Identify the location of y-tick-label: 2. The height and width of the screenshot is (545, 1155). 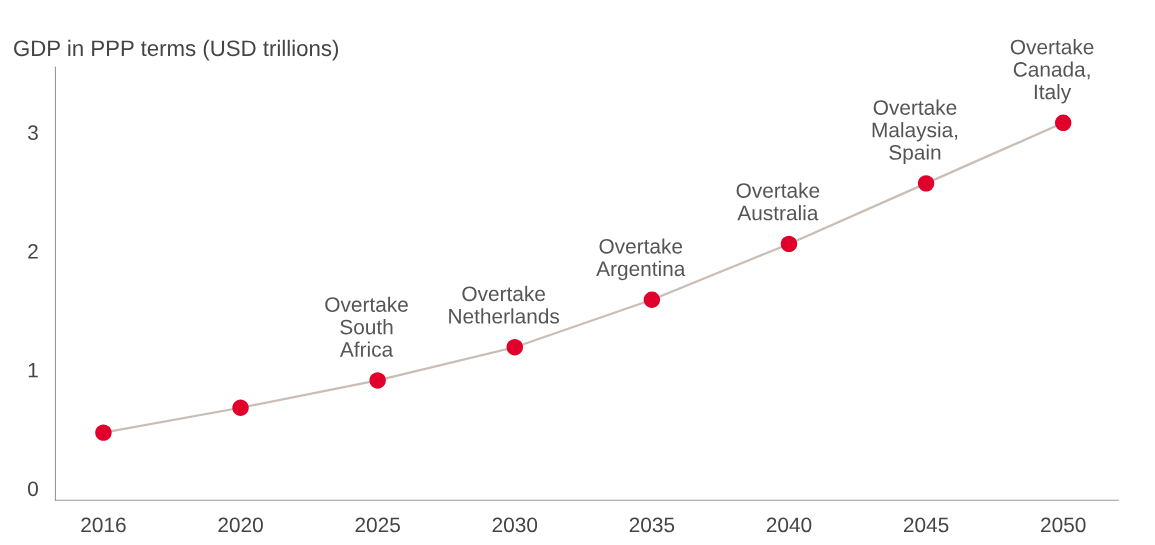
(33, 251).